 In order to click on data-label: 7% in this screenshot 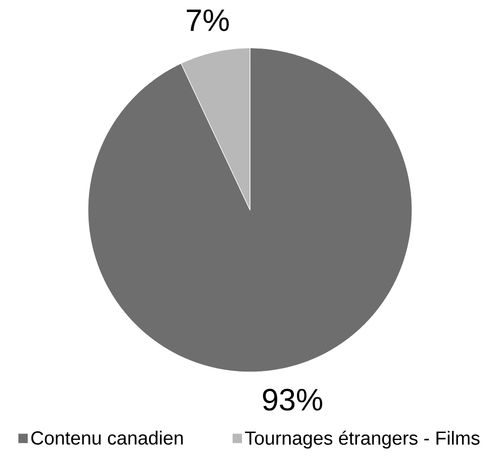, I will do `click(207, 20)`.